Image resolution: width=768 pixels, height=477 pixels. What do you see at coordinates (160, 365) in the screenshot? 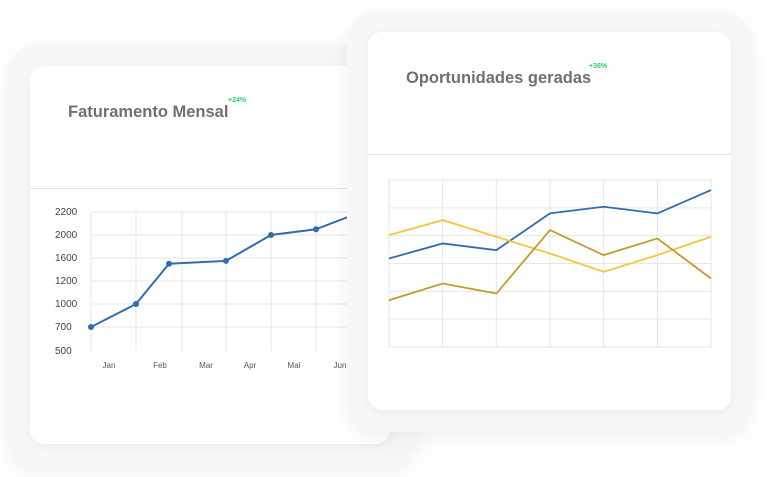
I see `revenue-x-tick-label: Feb` at bounding box center [160, 365].